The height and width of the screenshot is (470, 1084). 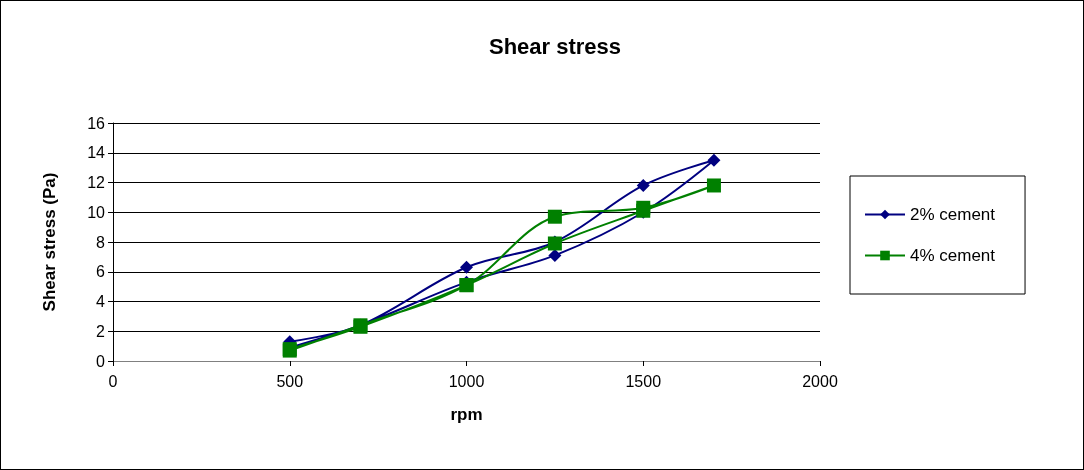 I want to click on y-tick-label: 0, so click(x=101, y=361).